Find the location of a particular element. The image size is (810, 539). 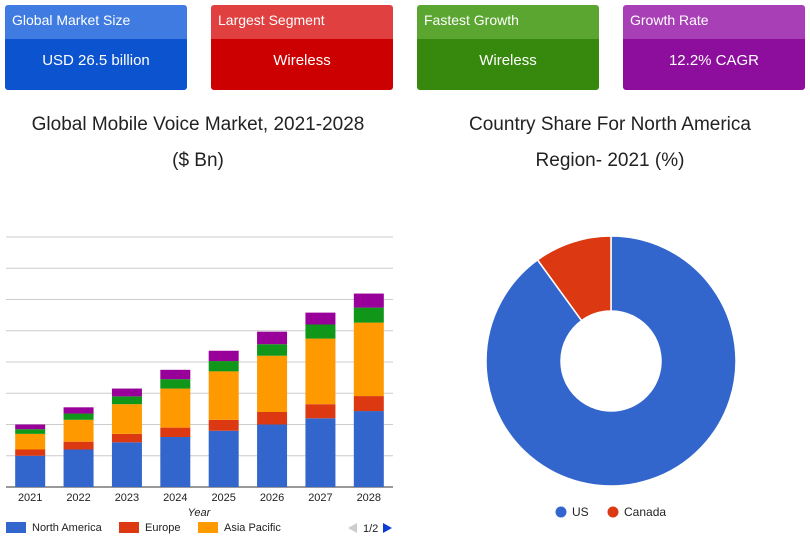

donut-legend: US Canada is located at coordinates (610, 512).